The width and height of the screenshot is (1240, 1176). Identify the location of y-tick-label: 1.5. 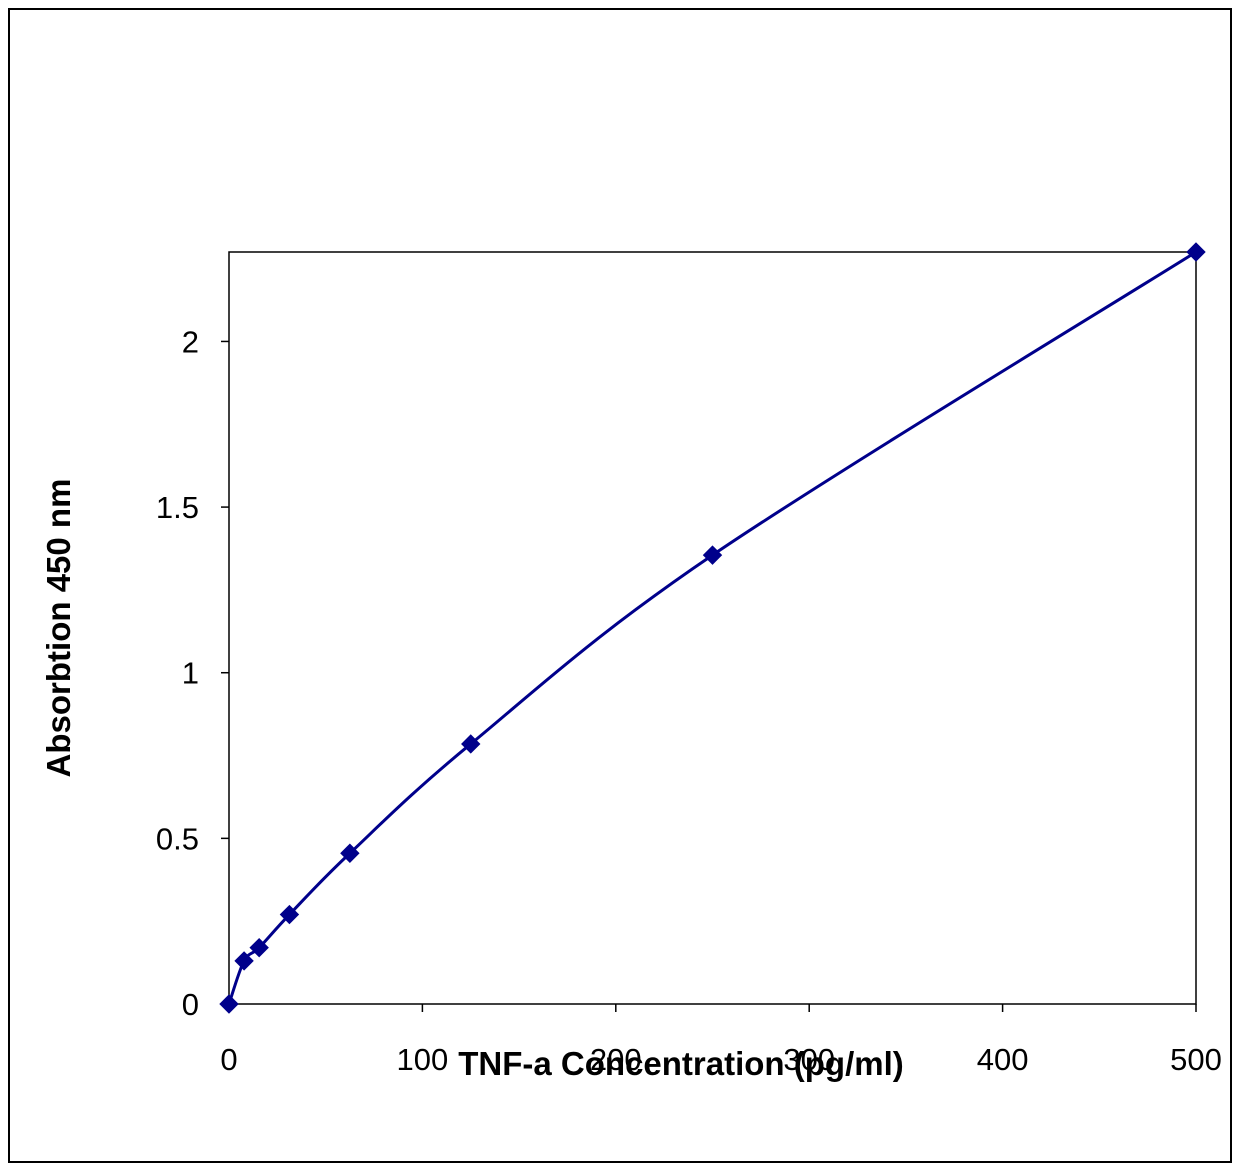
(177, 507).